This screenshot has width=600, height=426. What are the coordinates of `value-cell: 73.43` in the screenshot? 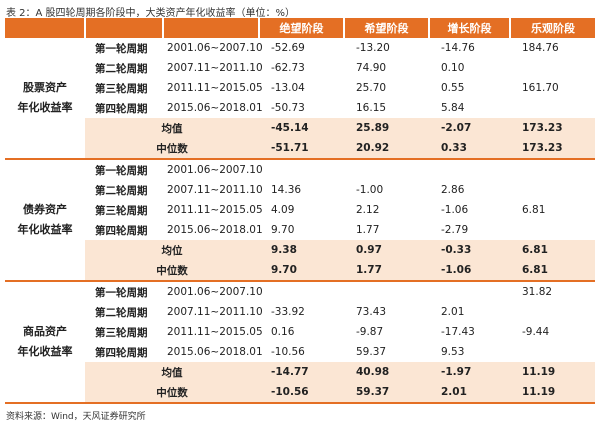 It's located at (371, 312).